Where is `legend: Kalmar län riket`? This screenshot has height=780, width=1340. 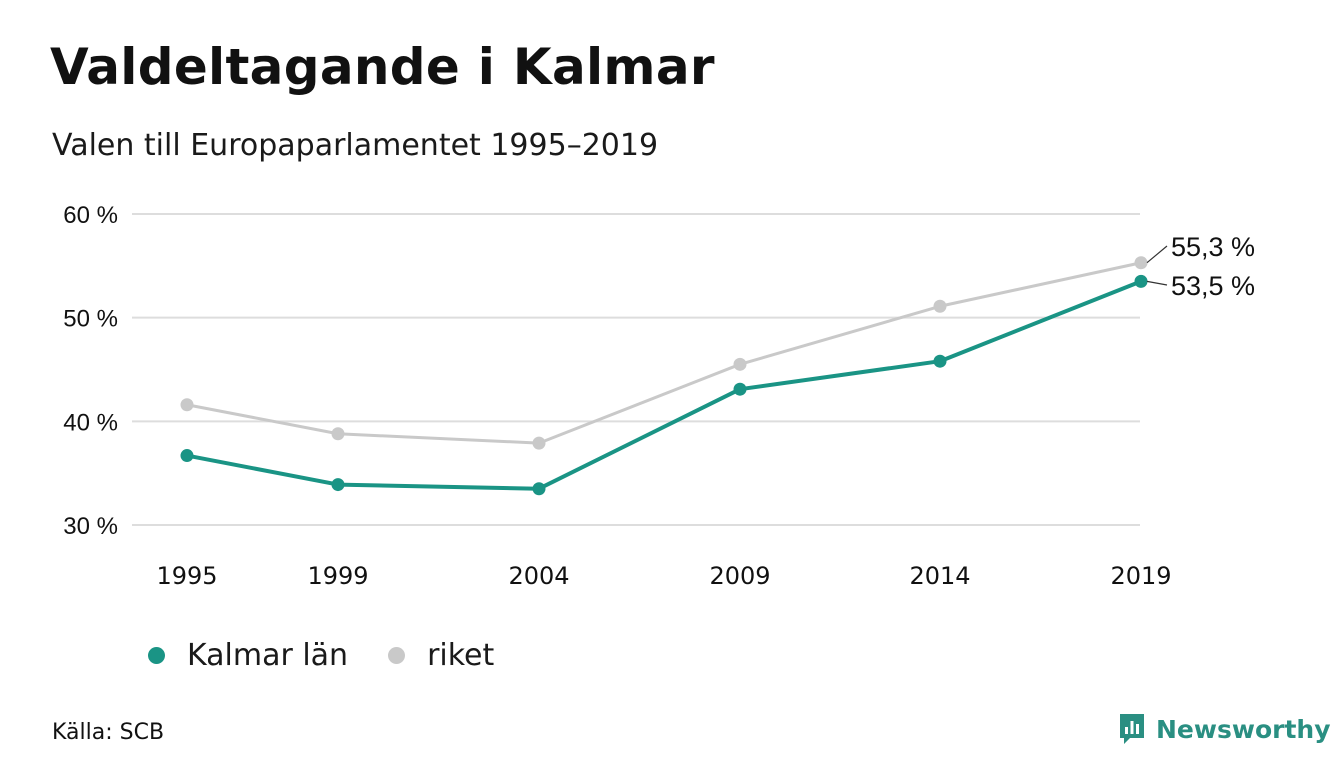
legend: Kalmar län riket is located at coordinates (341, 655).